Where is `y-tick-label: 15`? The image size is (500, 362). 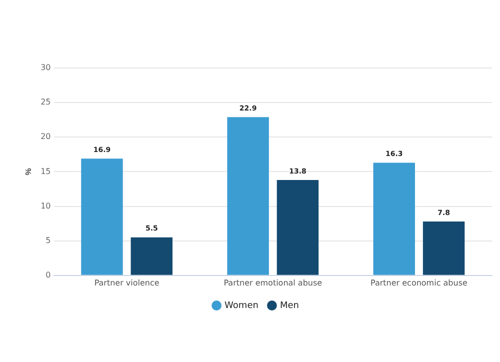 y-tick-label: 15 is located at coordinates (45, 171).